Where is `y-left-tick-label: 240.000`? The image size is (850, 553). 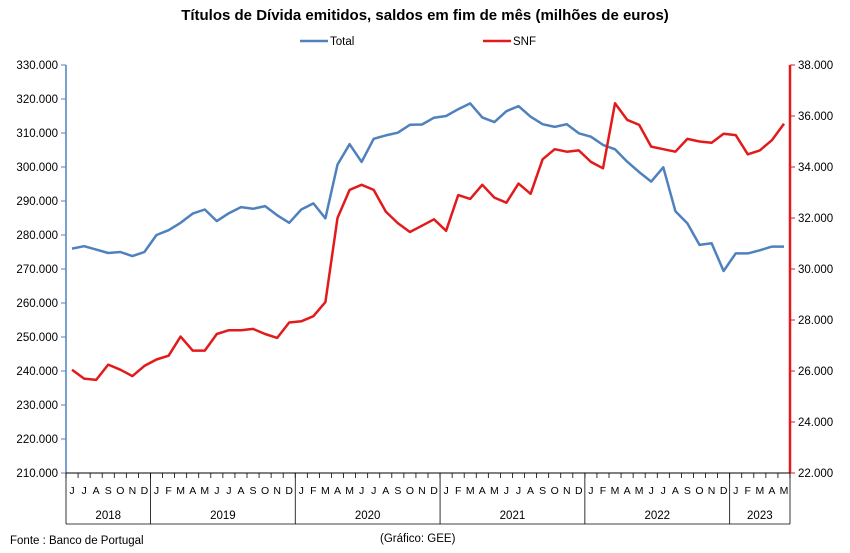 y-left-tick-label: 240.000 is located at coordinates (37, 372).